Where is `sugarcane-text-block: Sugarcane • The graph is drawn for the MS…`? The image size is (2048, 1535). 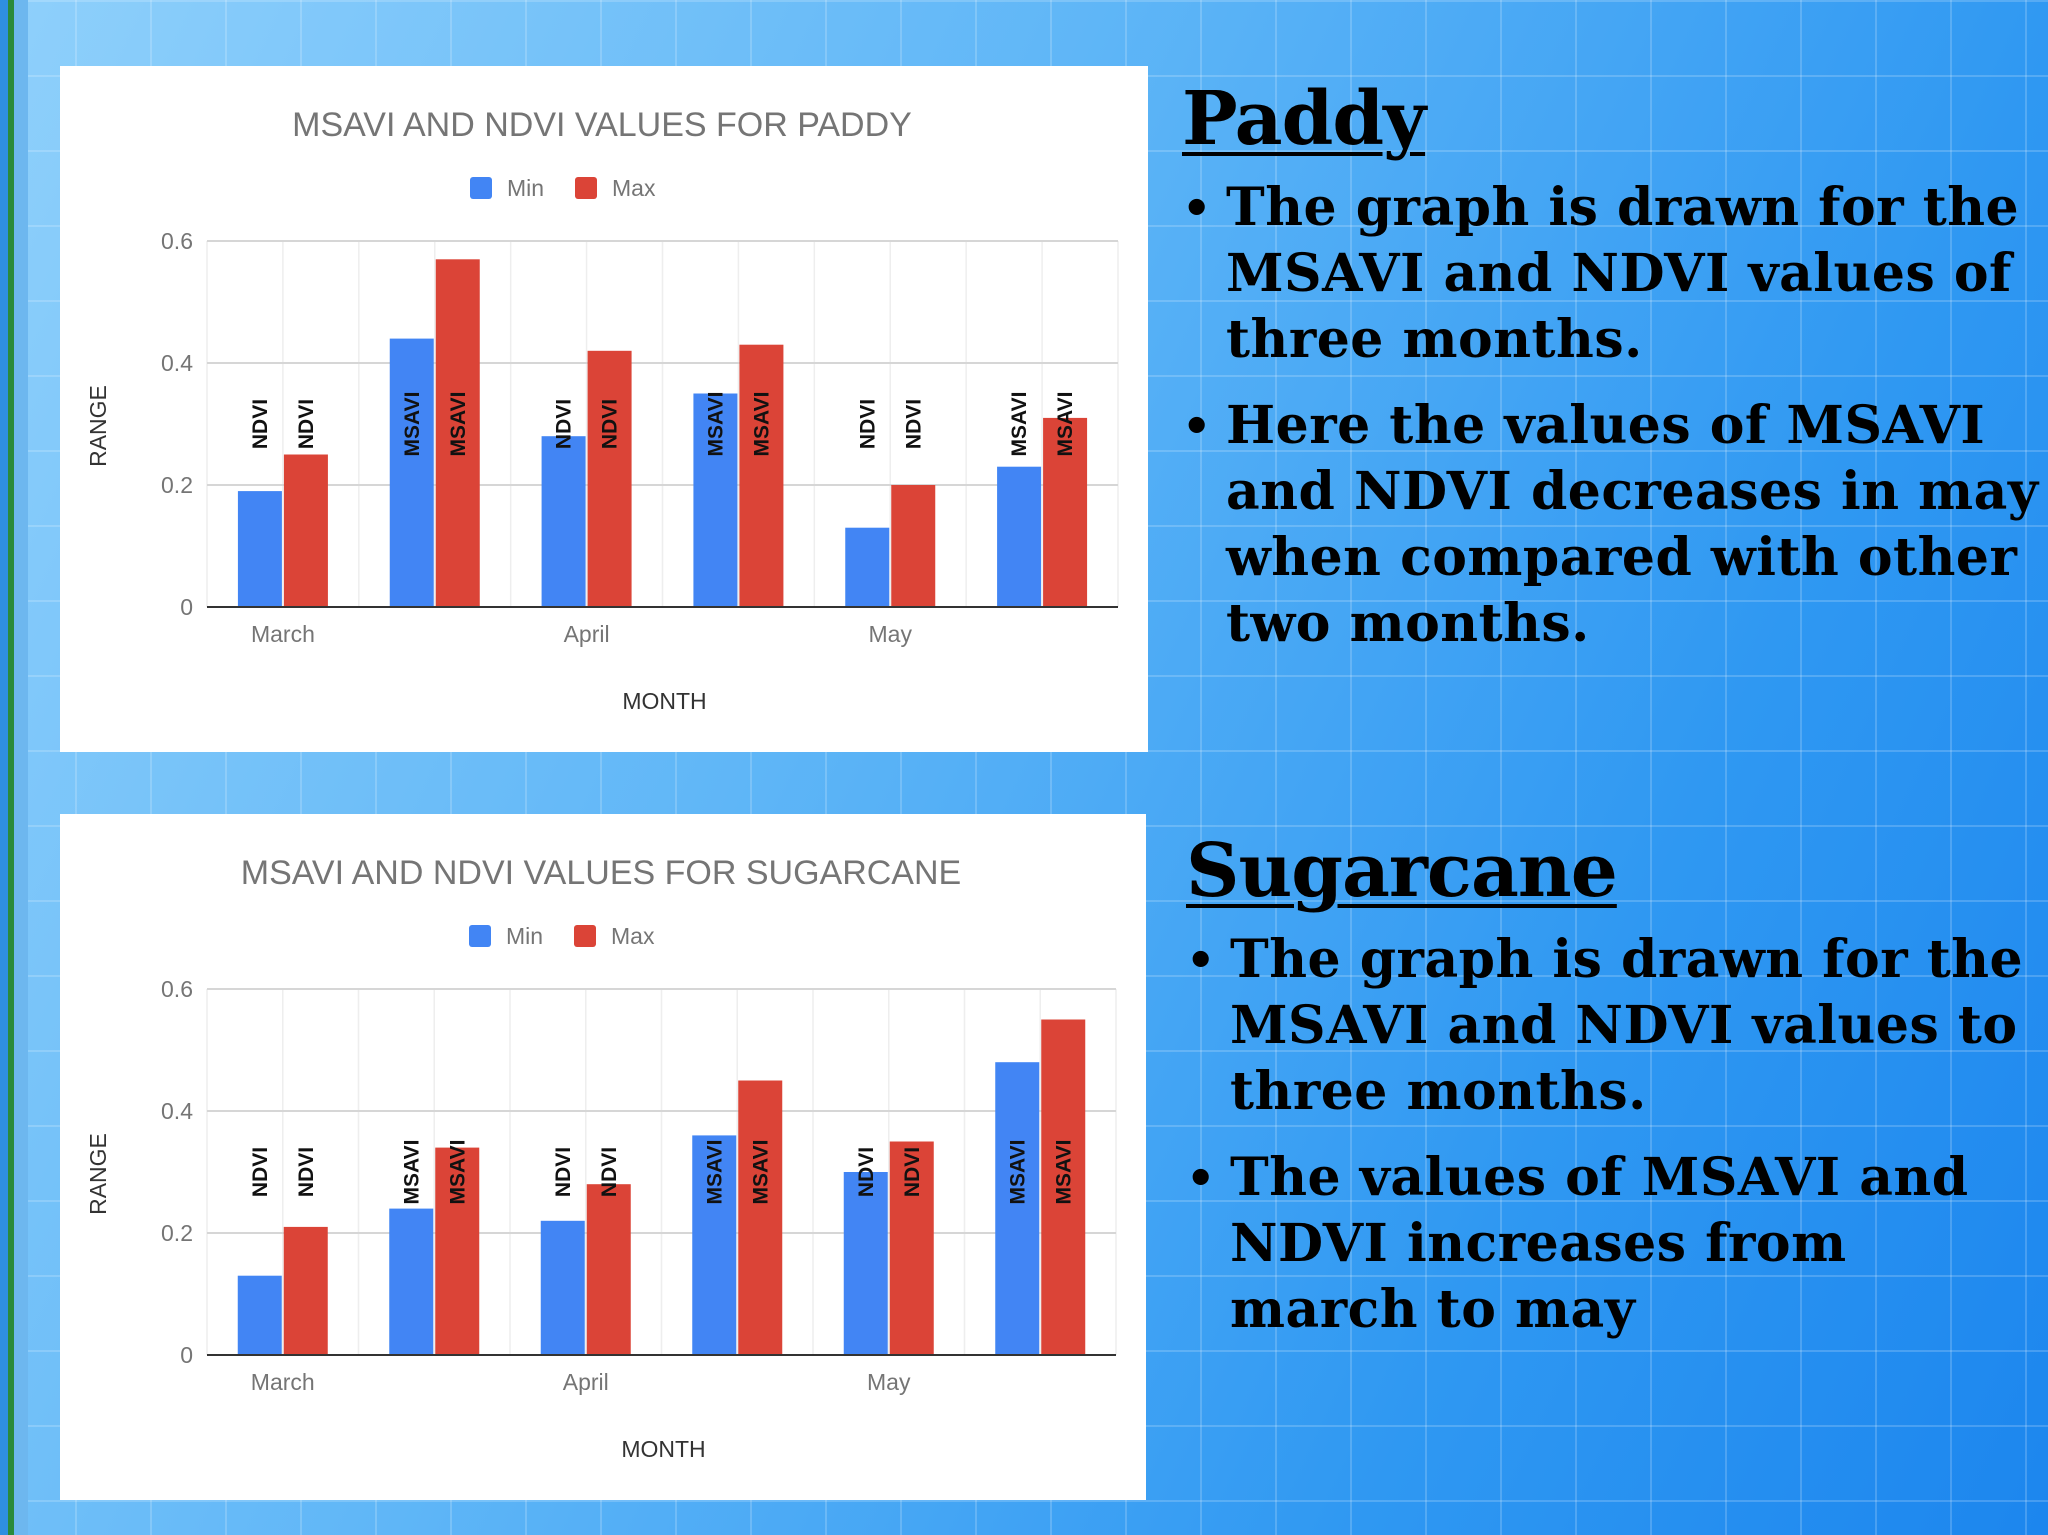
sugarcane-text-block: Sugarcane • The graph is drawn for the MS… is located at coordinates (1615, 1096).